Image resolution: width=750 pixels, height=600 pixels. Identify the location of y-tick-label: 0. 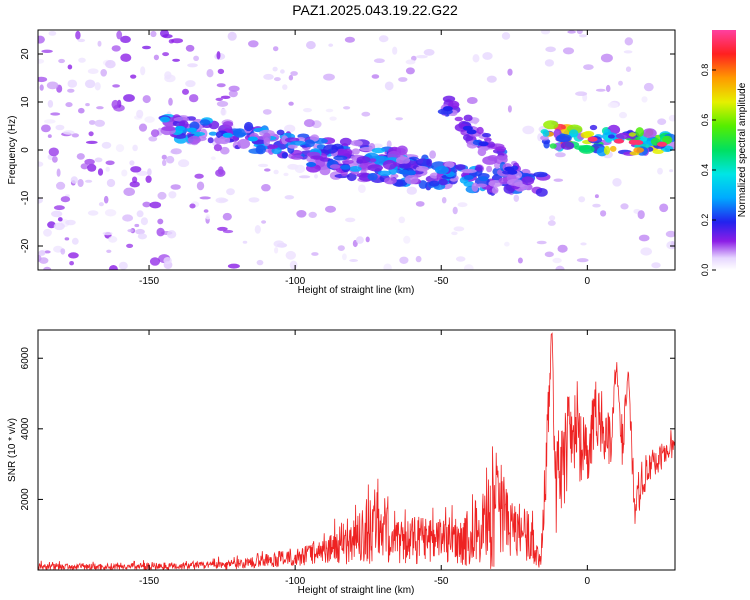
(25, 150).